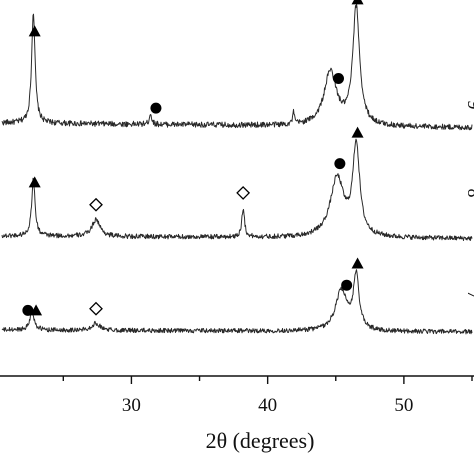 The height and width of the screenshot is (474, 474). Describe the element at coordinates (403, 405) in the screenshot. I see `x-tick-label: 50` at that location.